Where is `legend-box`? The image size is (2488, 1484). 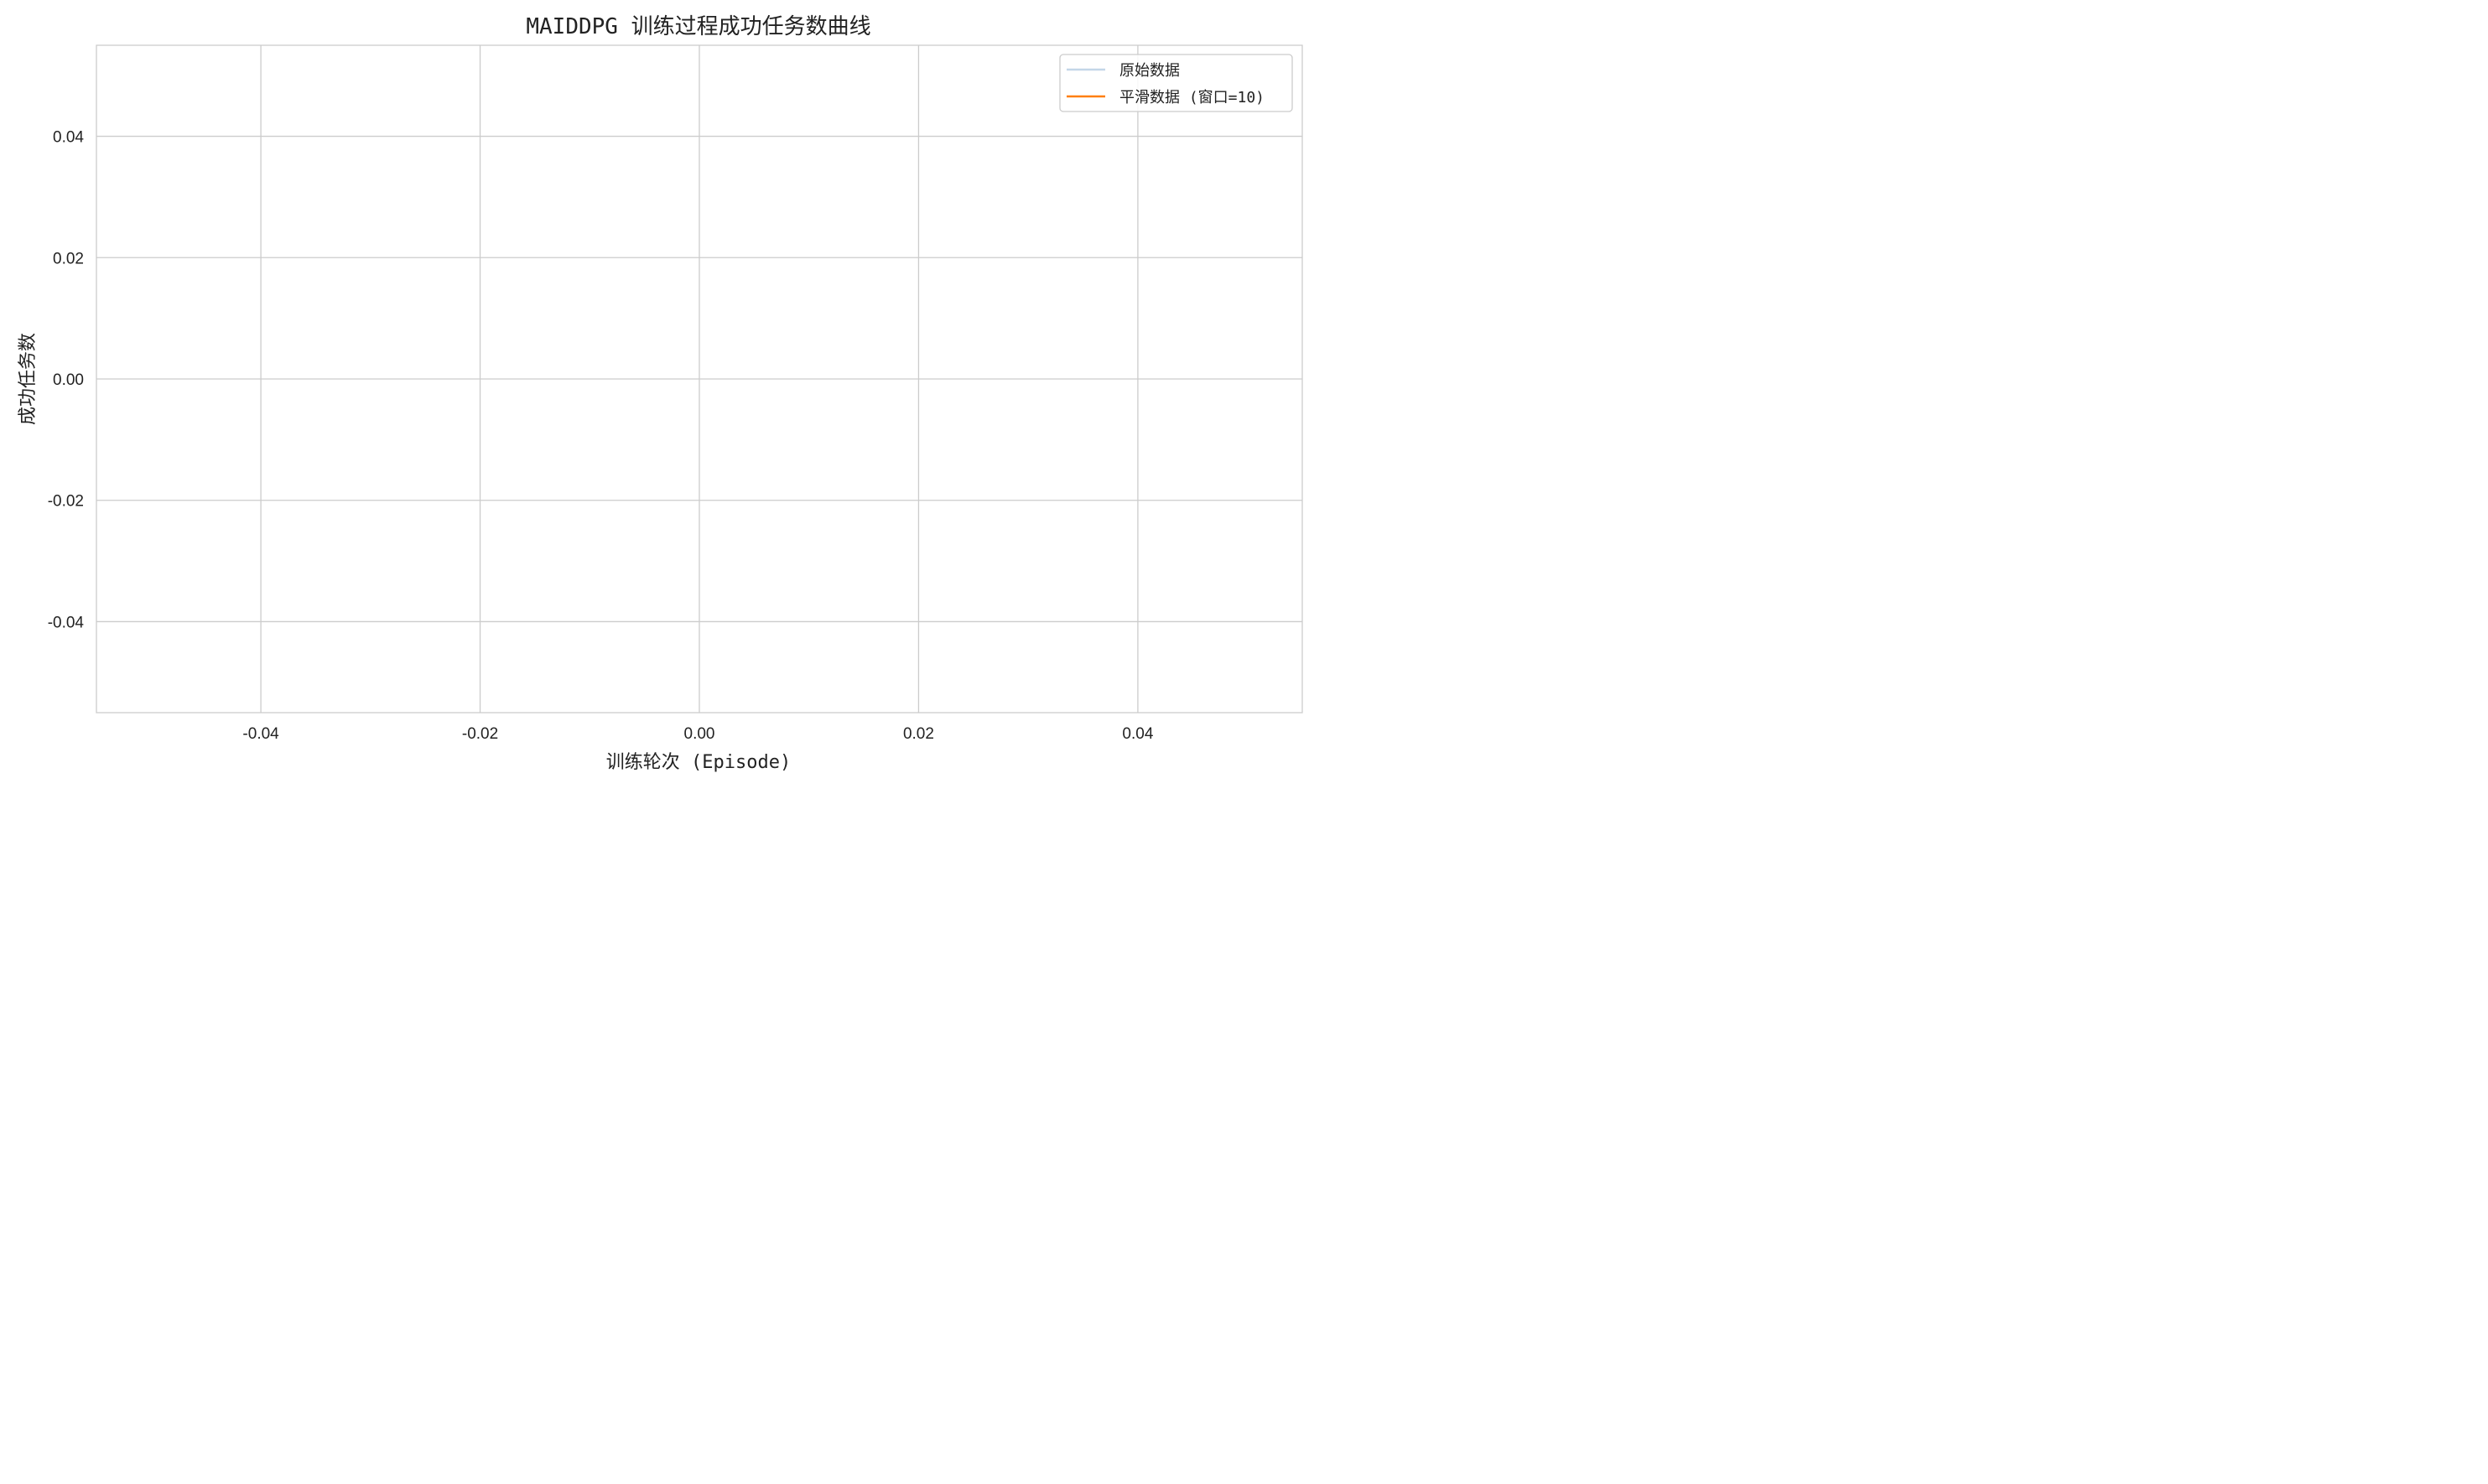 legend-box is located at coordinates (1176, 83).